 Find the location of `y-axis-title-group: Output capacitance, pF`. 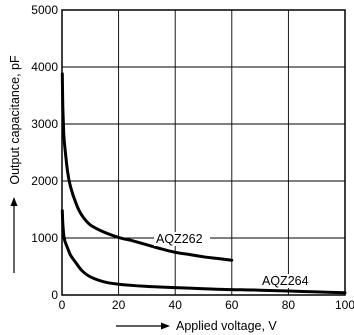

y-axis-title-group: Output capacitance, pF is located at coordinates (15, 164).